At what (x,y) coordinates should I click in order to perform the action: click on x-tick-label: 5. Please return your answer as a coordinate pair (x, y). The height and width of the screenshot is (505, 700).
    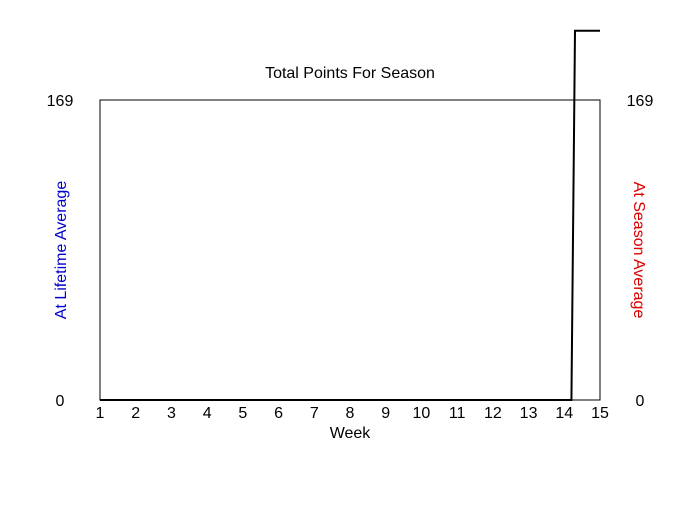
    Looking at the image, I should click on (242, 413).